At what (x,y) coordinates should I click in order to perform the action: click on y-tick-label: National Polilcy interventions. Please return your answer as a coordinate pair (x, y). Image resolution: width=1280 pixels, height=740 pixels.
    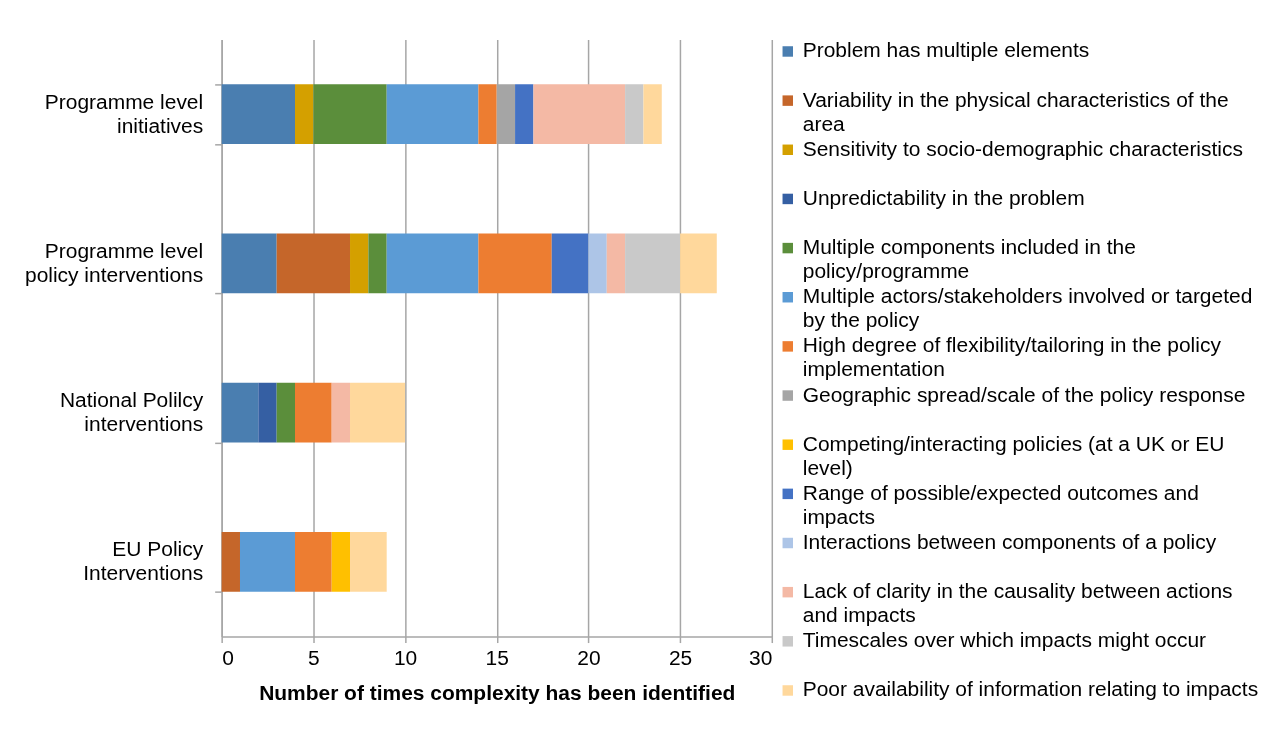
    Looking at the image, I should click on (131, 412).